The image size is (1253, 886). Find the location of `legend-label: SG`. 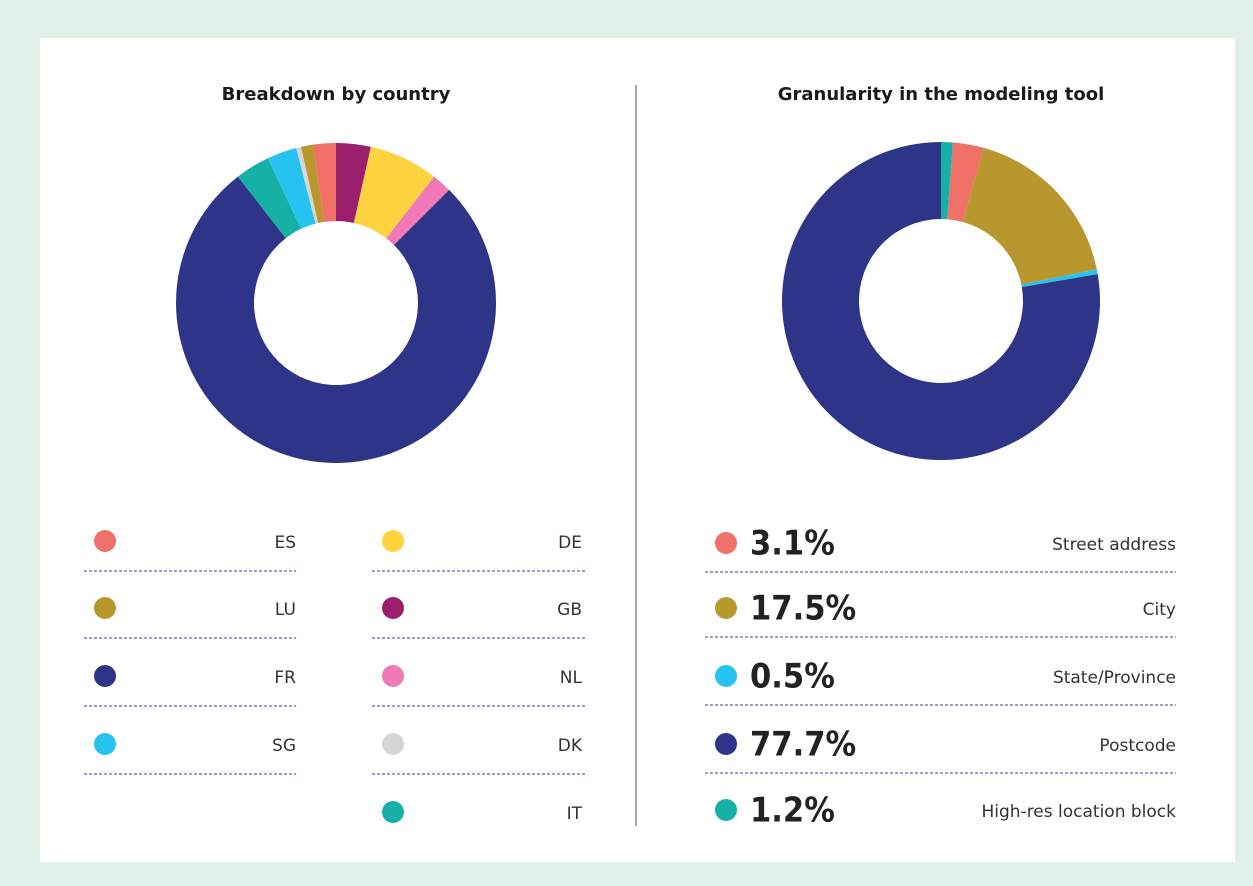

legend-label: SG is located at coordinates (284, 746).